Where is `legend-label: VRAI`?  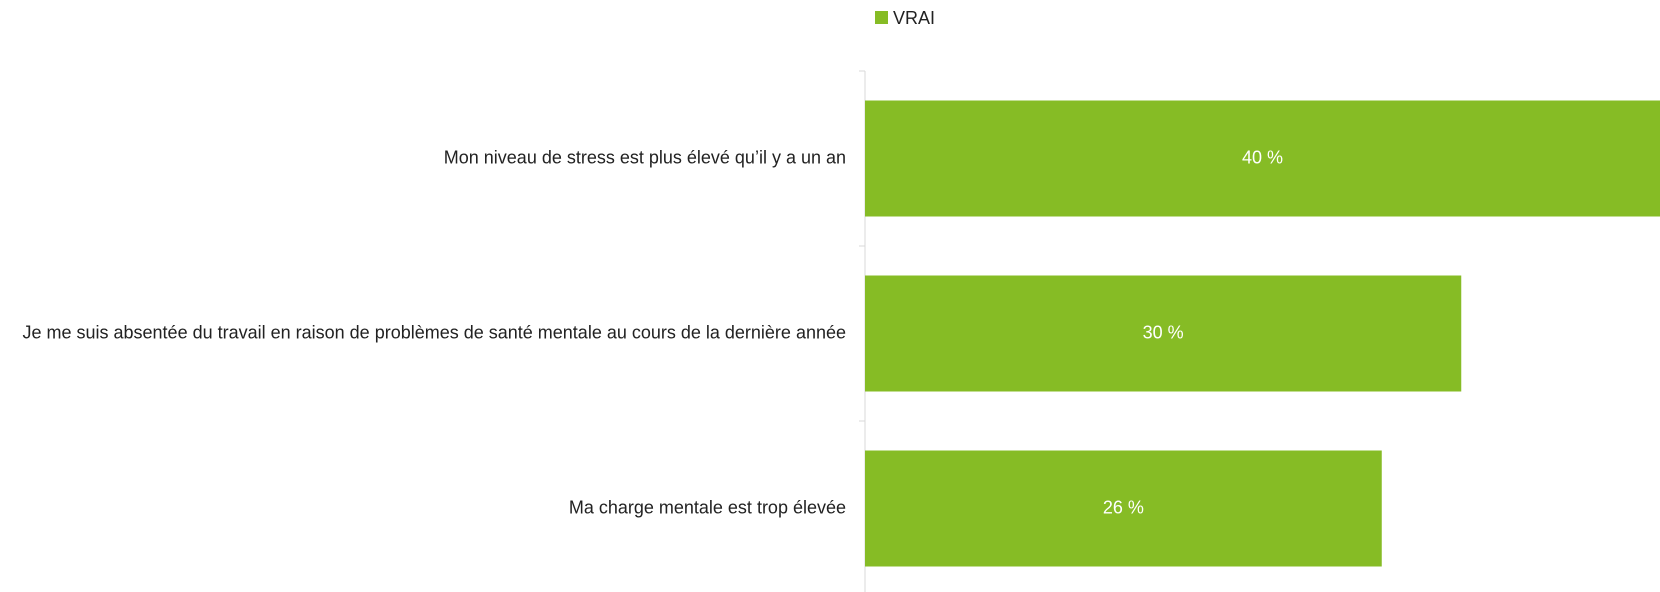
legend-label: VRAI is located at coordinates (914, 18).